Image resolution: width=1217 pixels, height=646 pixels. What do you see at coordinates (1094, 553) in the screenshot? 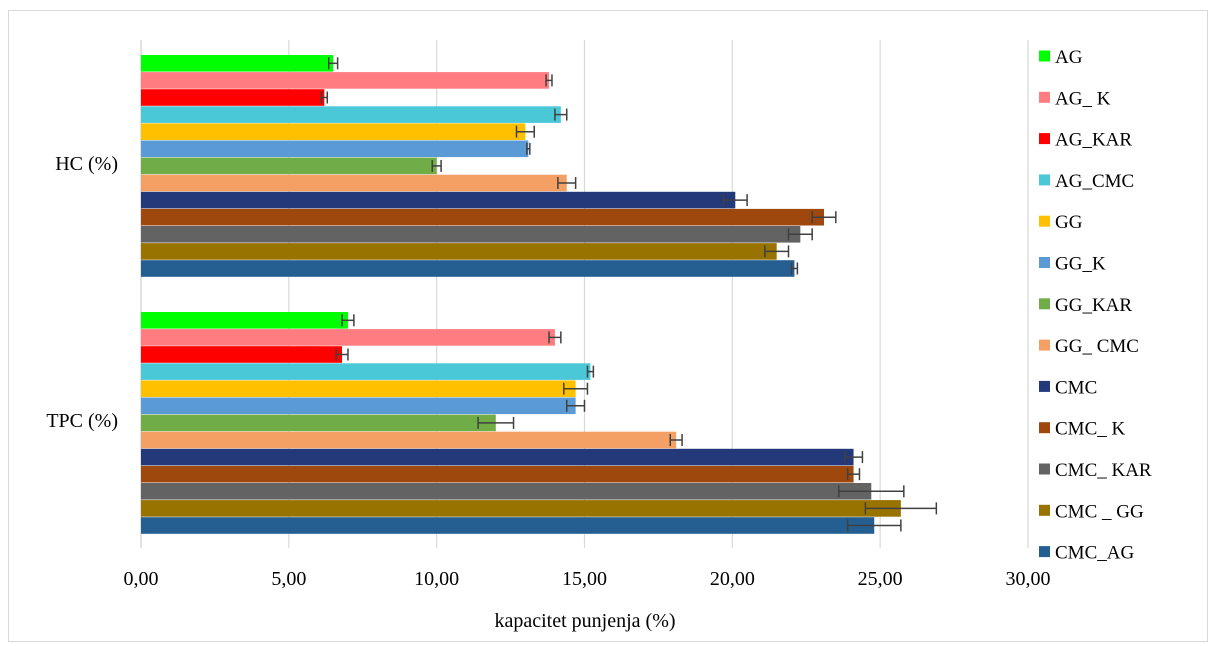
I see `legend-label: CMC_AG` at bounding box center [1094, 553].